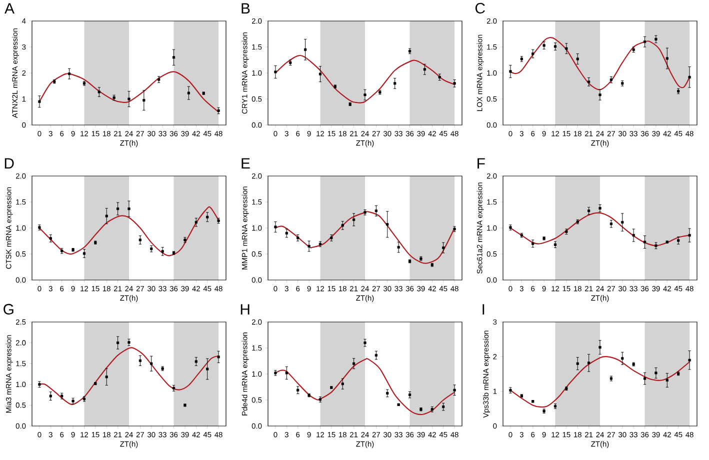 The height and width of the screenshot is (460, 709). I want to click on chart-title: C, so click(480, 8).